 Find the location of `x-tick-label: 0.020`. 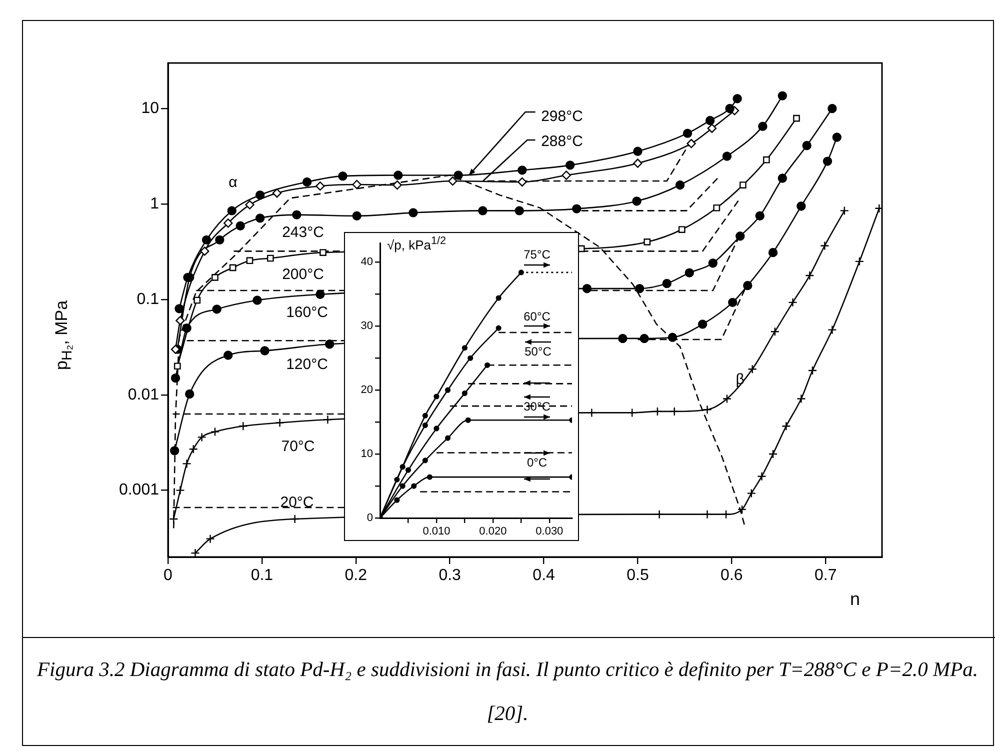

x-tick-label: 0.020 is located at coordinates (493, 532).